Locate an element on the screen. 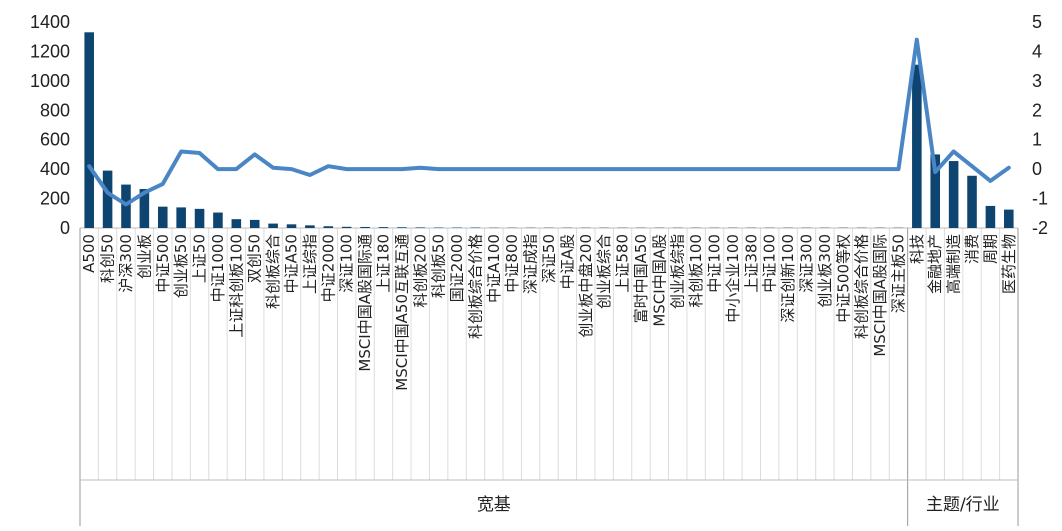  category-label: 中证A股 is located at coordinates (567, 261).